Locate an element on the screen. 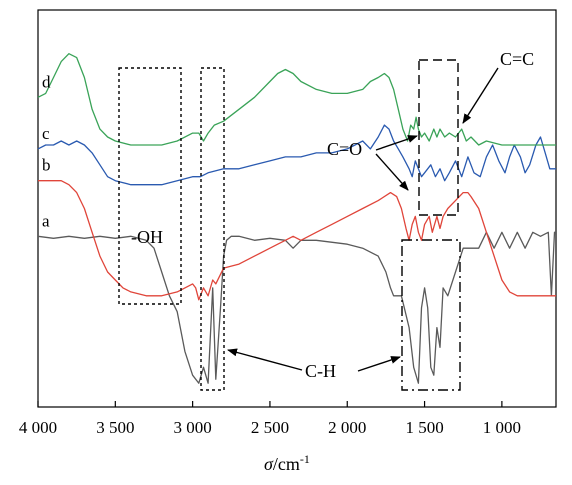 The height and width of the screenshot is (485, 572). co-arrow-upper is located at coordinates (396, 143).